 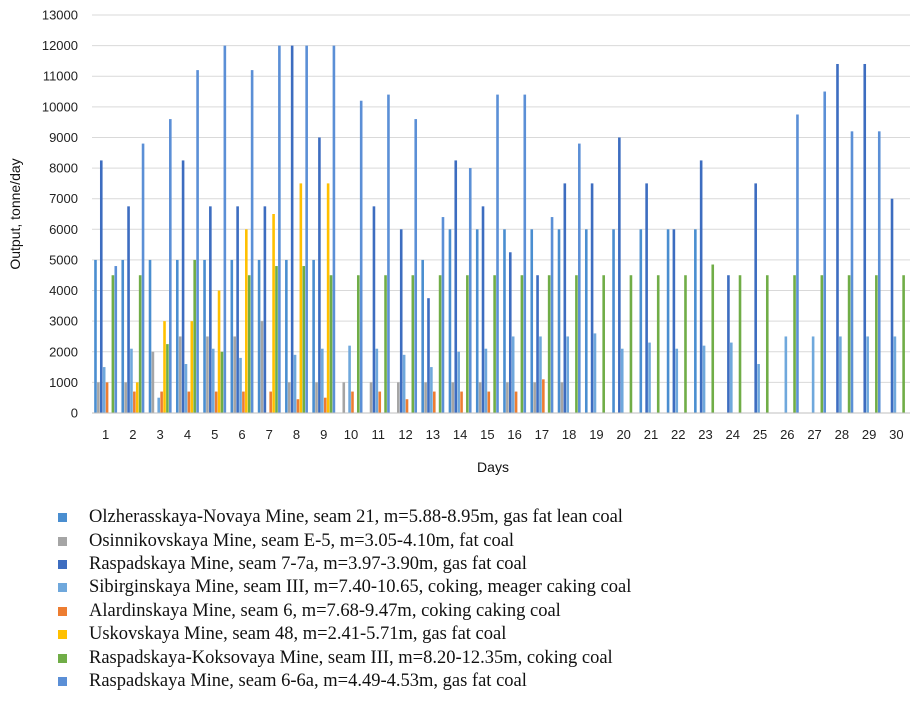 I want to click on x-tick-label: 21, so click(x=651, y=434).